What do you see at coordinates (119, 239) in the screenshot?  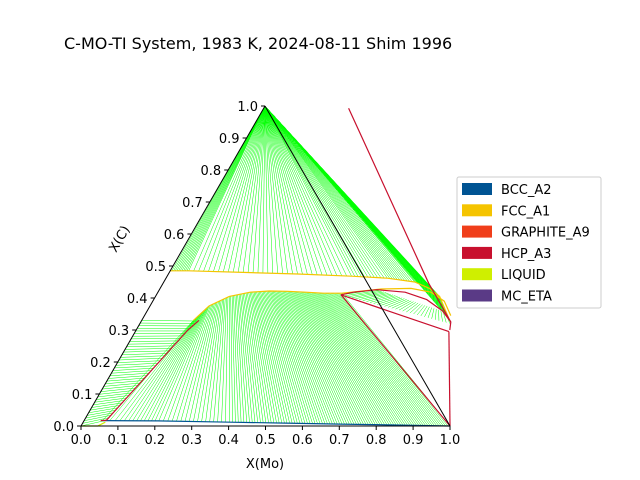 I see `y-axis-label: X(C)` at bounding box center [119, 239].